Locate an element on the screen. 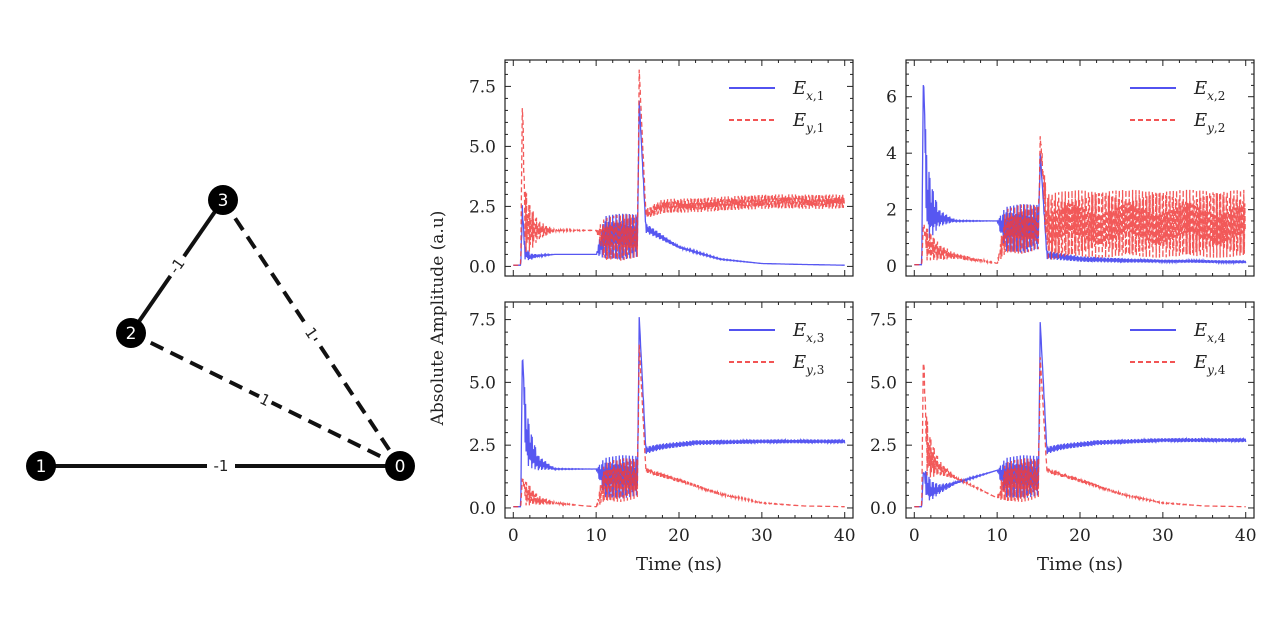  edge-weight-text: -1 is located at coordinates (221, 466).